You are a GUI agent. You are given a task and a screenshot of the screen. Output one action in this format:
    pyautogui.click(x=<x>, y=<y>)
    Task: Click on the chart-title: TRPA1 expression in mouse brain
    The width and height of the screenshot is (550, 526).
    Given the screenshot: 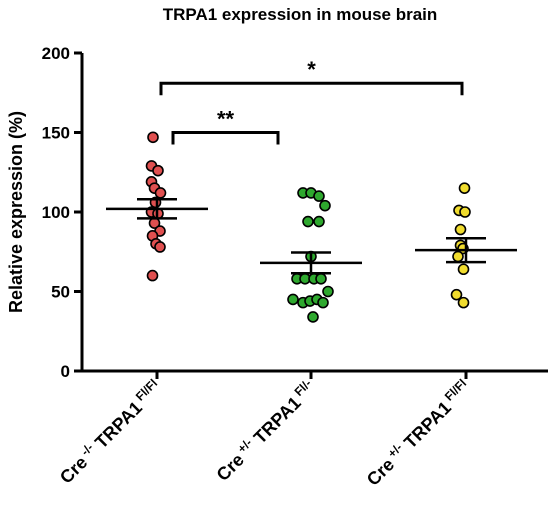 What is the action you would take?
    pyautogui.click(x=300, y=14)
    